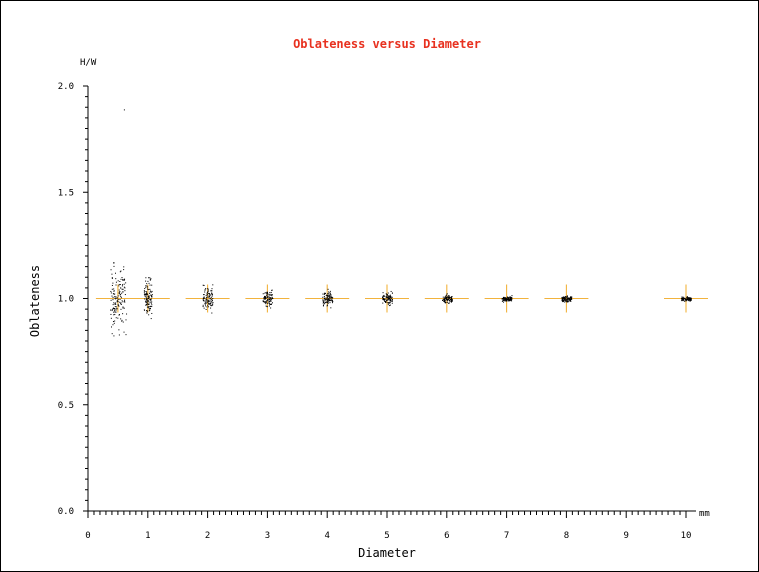 This screenshot has height=572, width=759. I want to click on x-tick-label: 2, so click(207, 536).